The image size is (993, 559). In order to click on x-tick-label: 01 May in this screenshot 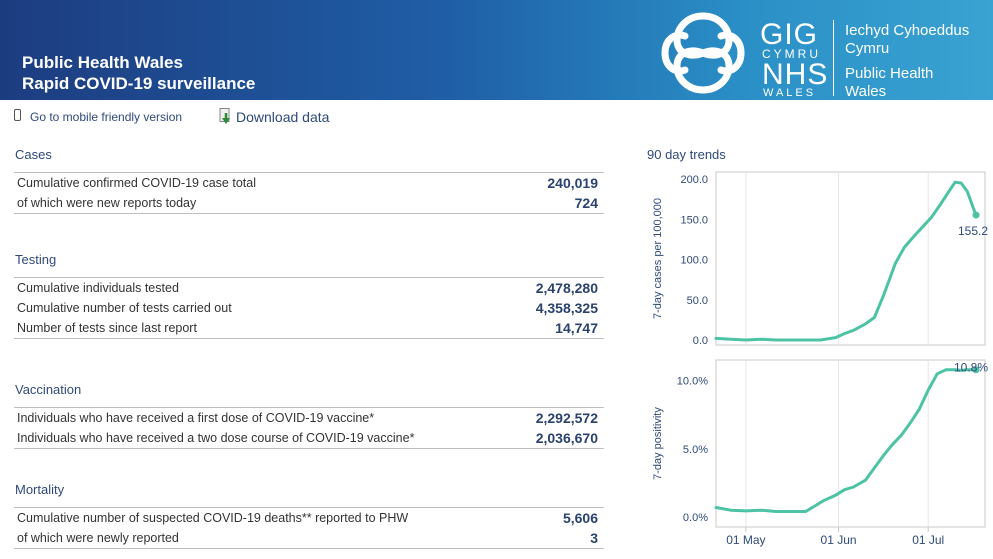, I will do `click(745, 540)`.